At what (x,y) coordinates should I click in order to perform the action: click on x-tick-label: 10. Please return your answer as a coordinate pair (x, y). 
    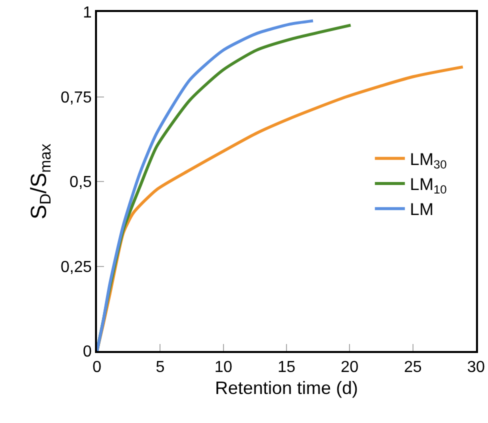
    Looking at the image, I should click on (223, 367).